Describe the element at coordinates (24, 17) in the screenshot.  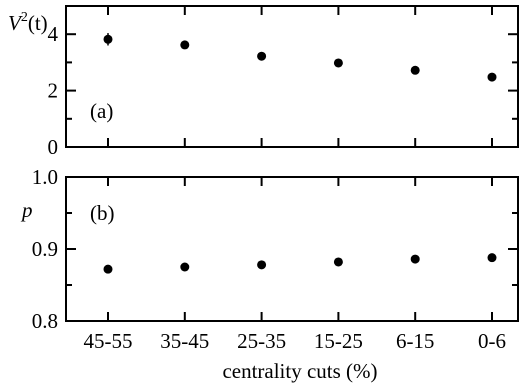
I see `panel-a-y-label-sup: 2` at that location.